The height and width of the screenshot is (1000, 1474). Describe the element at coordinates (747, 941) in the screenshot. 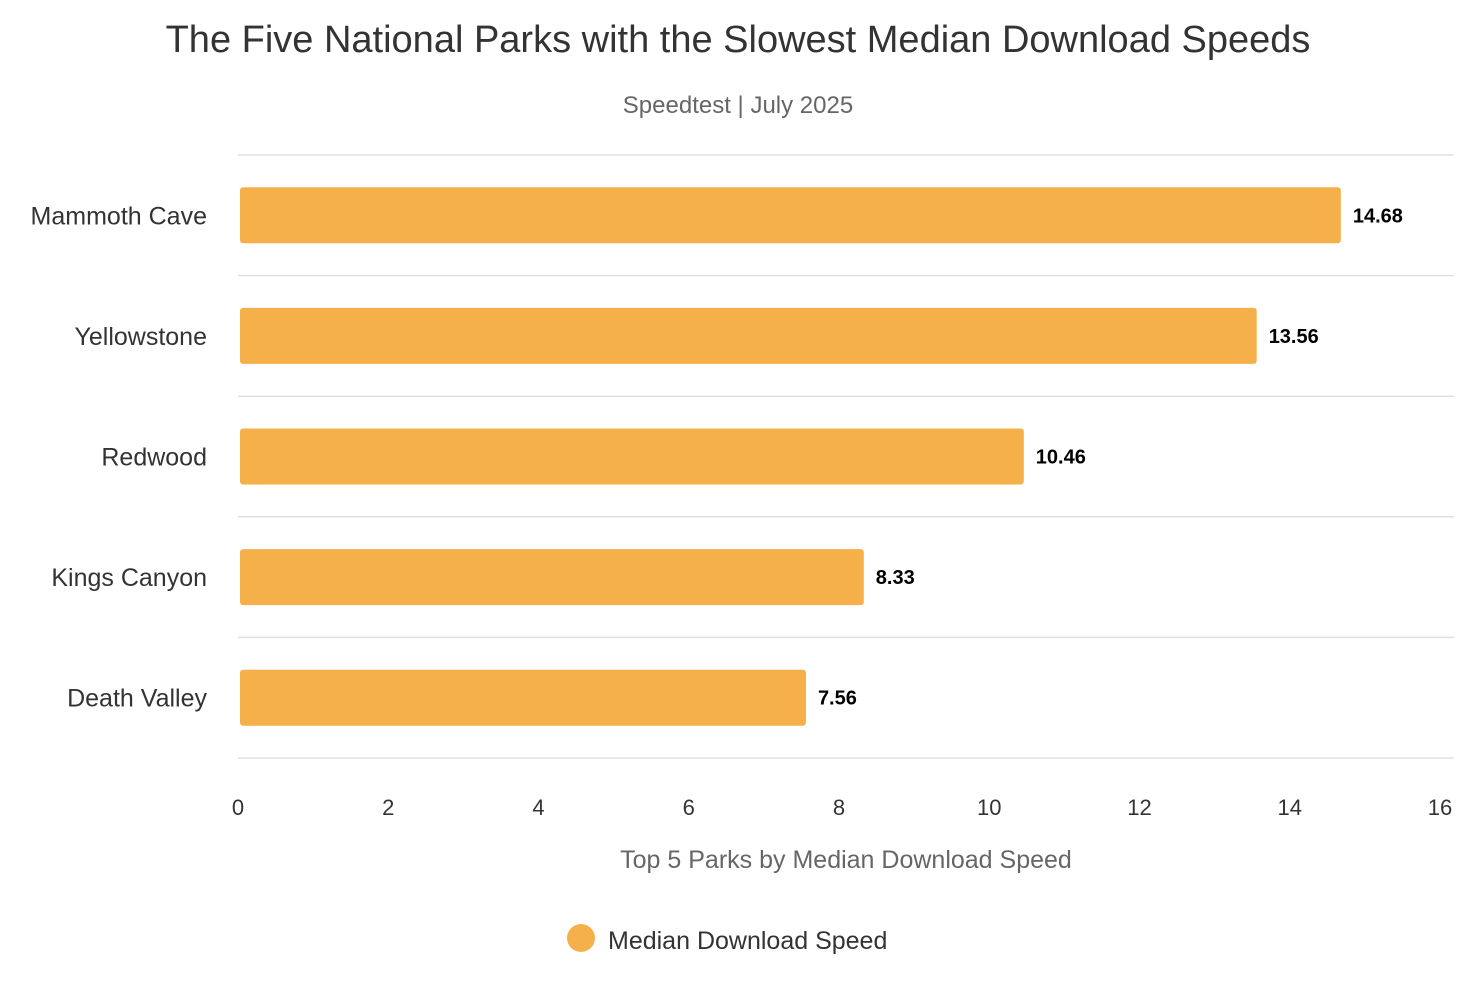

I see `legend-label: Median Download Speed` at that location.